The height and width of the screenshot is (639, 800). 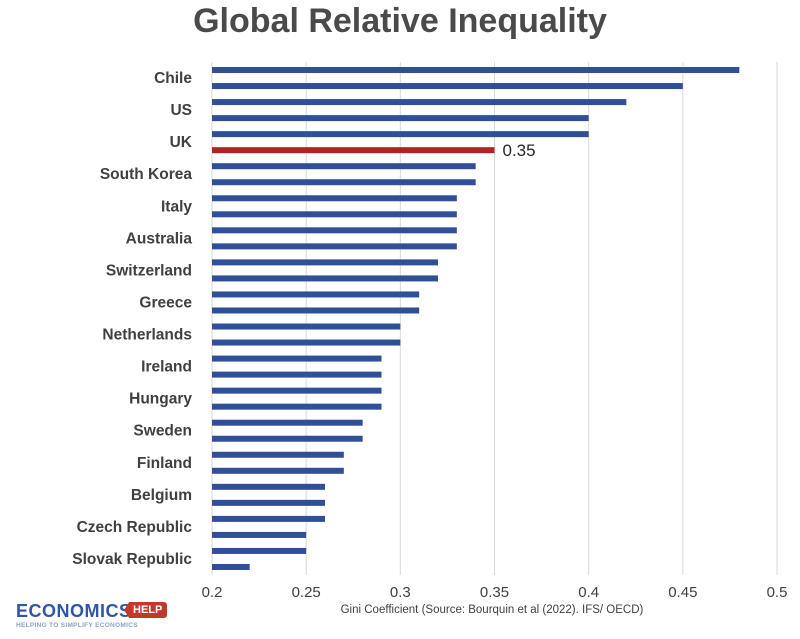 What do you see at coordinates (588, 592) in the screenshot?
I see `x-tick-label: 0.4` at bounding box center [588, 592].